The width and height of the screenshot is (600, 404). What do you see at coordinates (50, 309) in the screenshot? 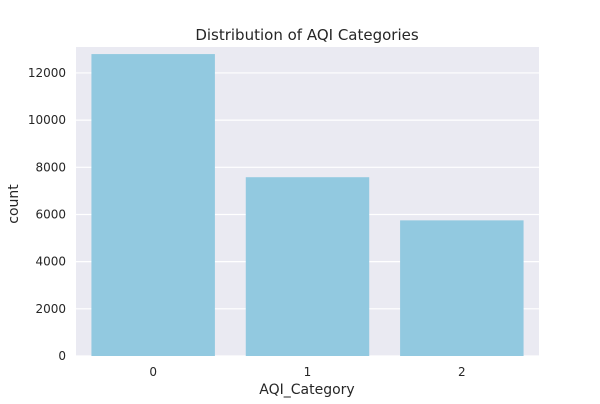
I see `y-tick-label: 2000` at bounding box center [50, 309].